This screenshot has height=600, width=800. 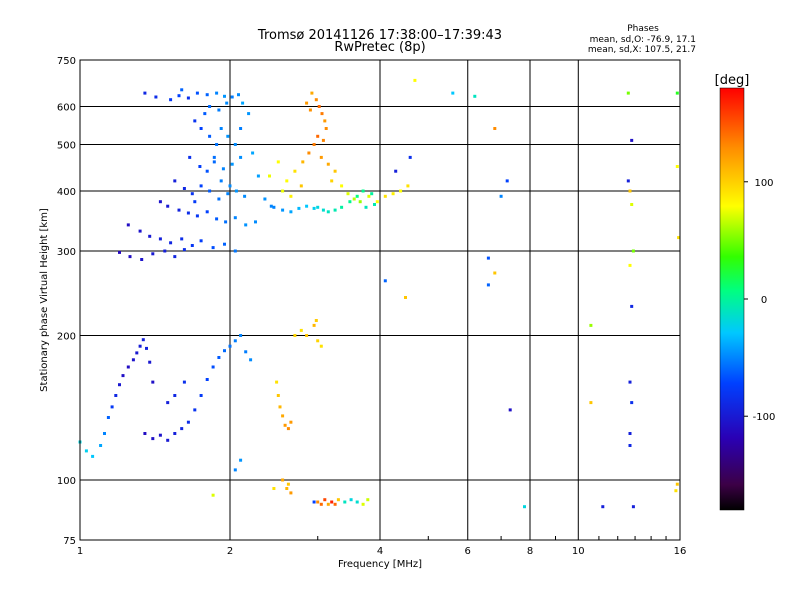 I want to click on phases-x-line: mean, sd,X: 107.5, 21.7, so click(x=642, y=50).